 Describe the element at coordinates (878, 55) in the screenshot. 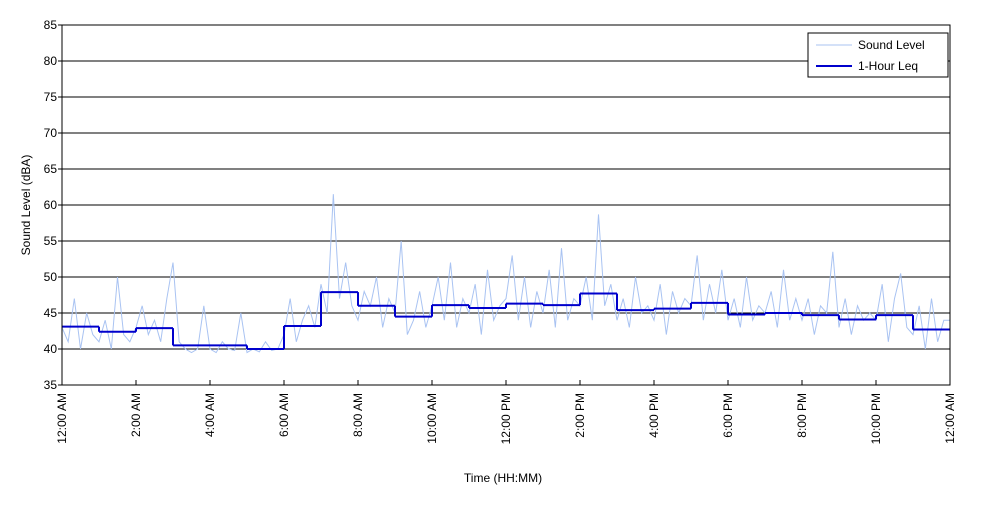

I see `legend-box` at that location.